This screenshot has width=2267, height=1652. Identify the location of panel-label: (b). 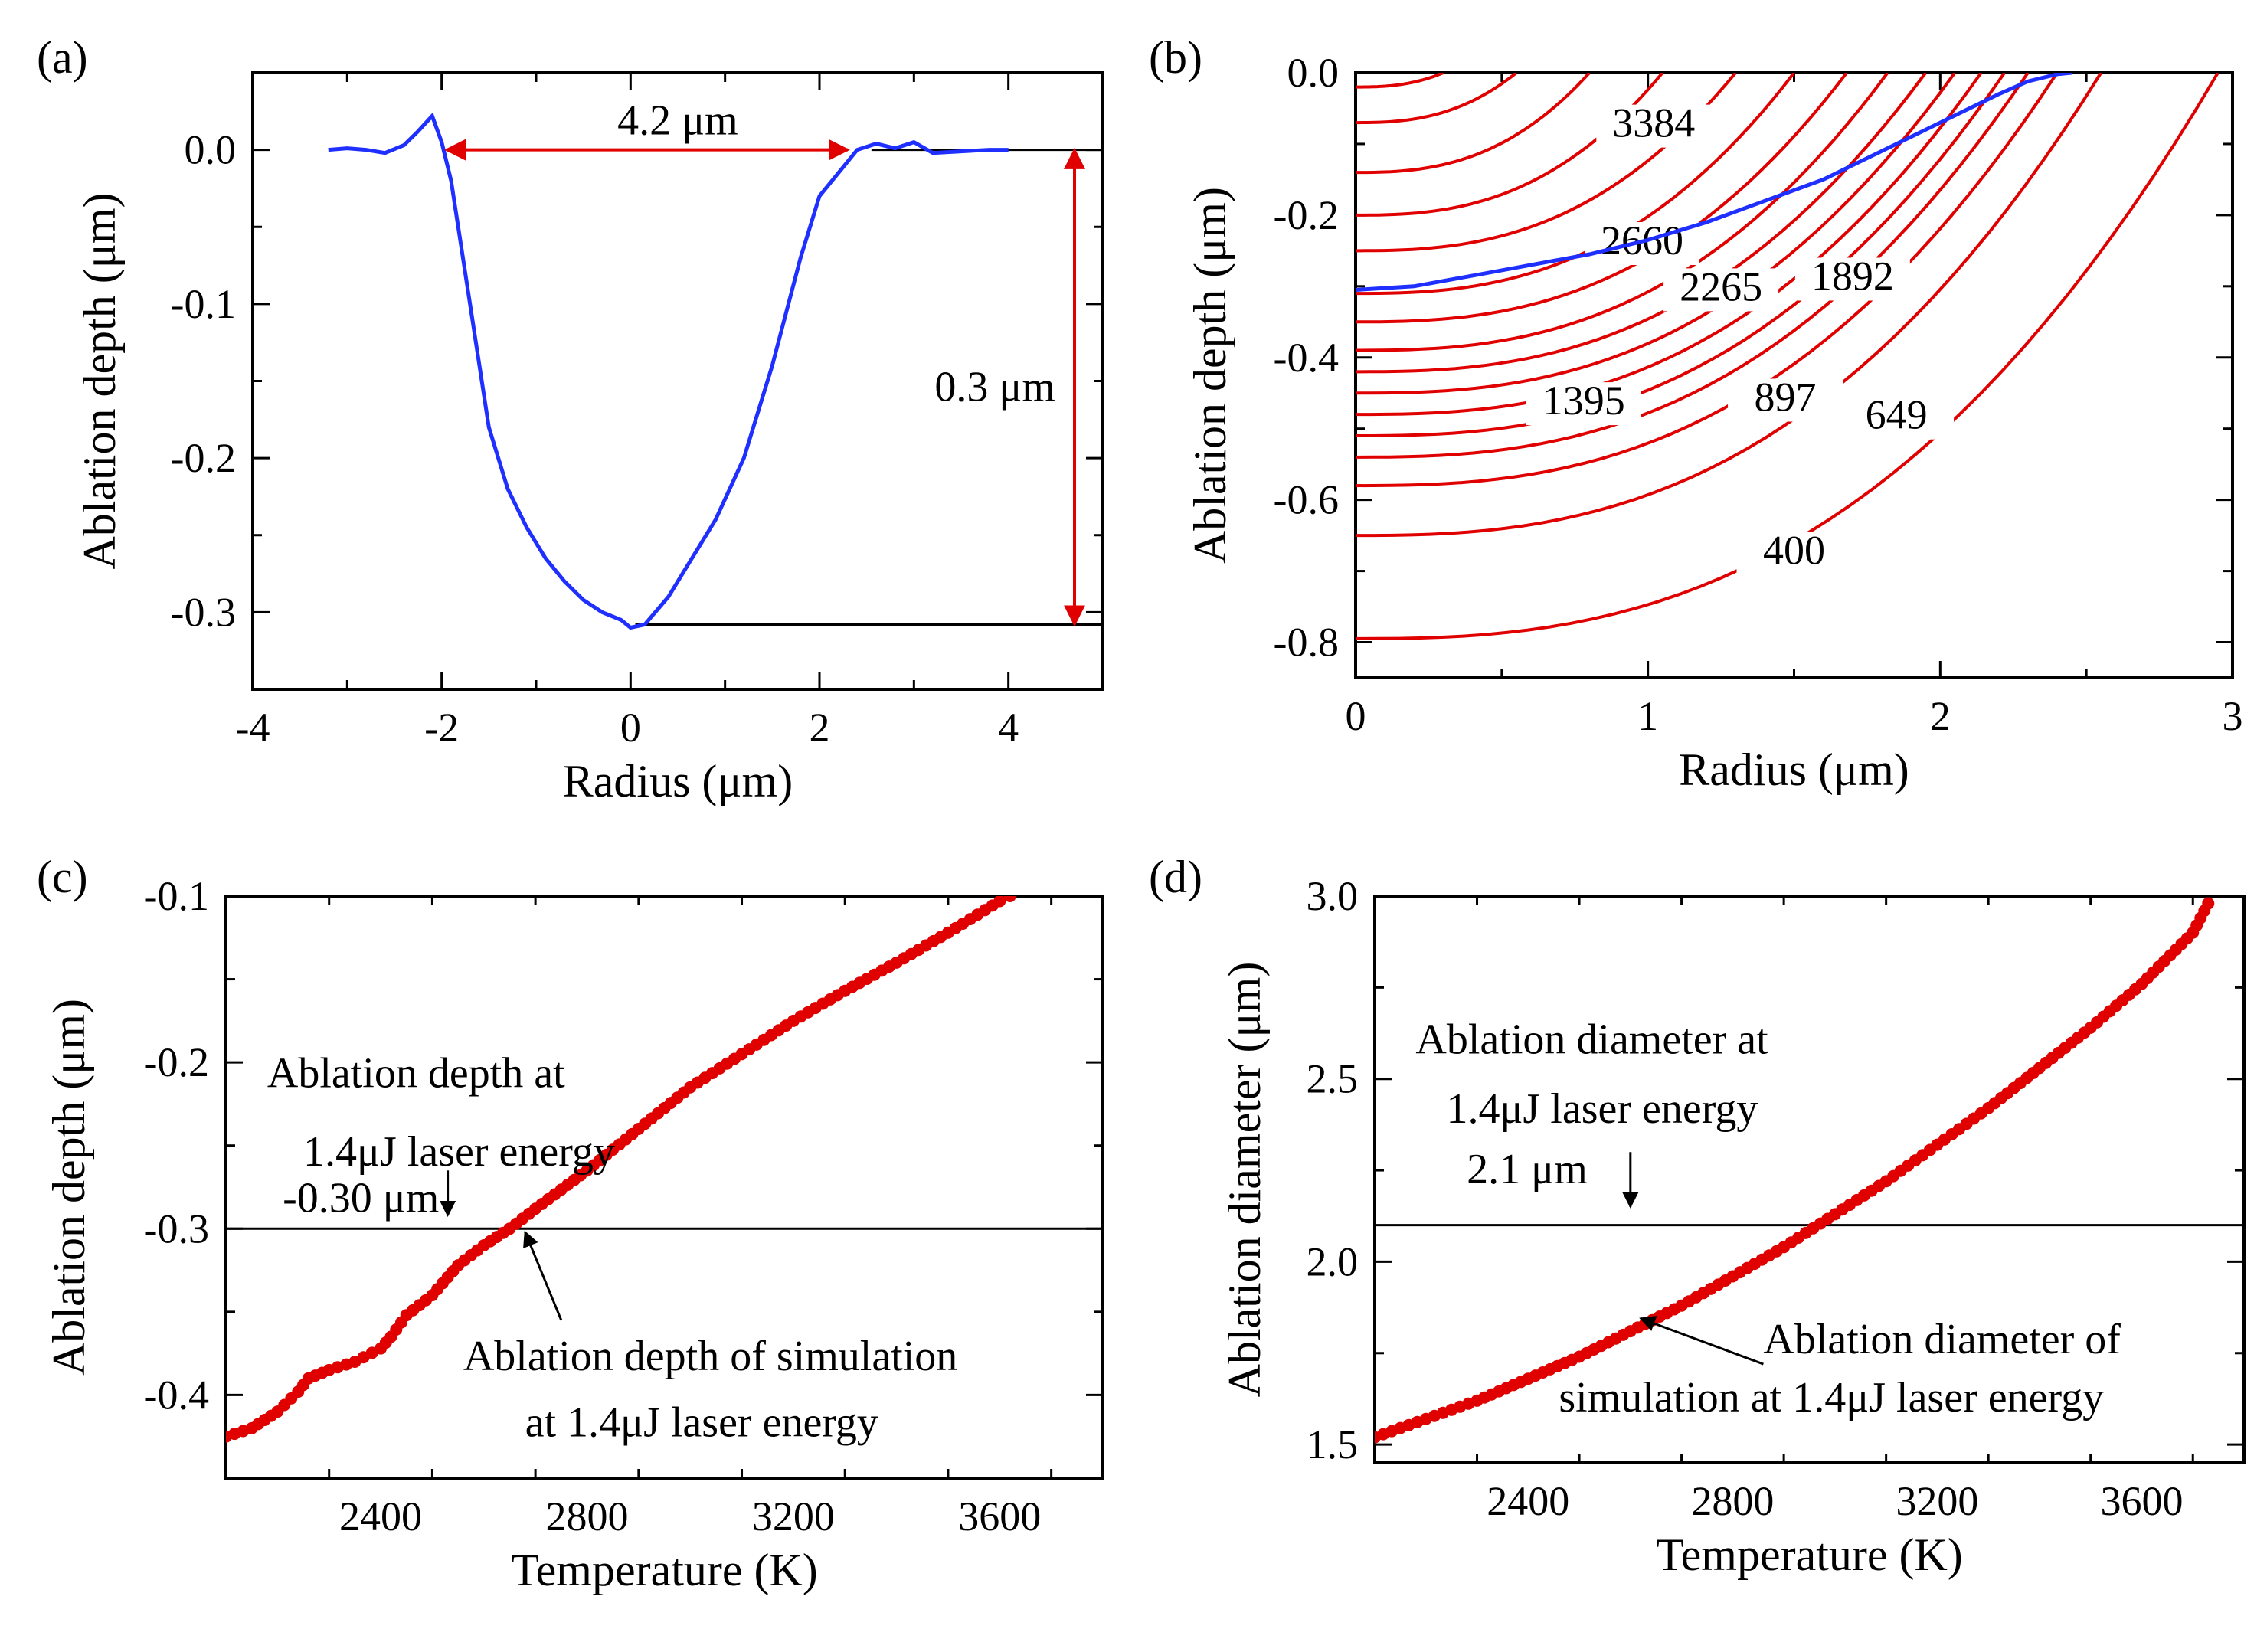
(1175, 57).